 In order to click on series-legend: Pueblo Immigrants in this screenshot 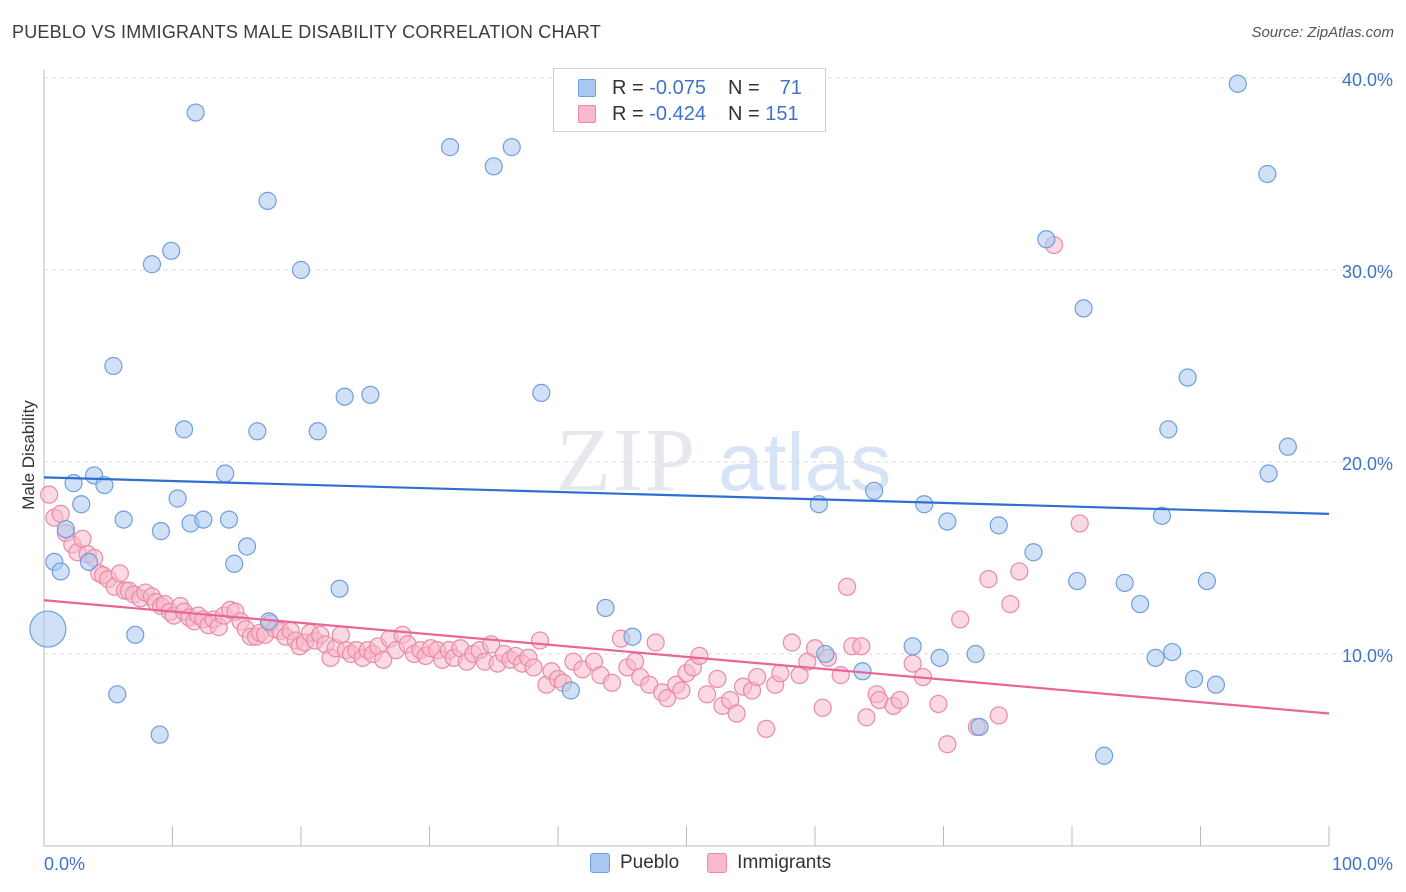, I will do `click(724, 863)`.